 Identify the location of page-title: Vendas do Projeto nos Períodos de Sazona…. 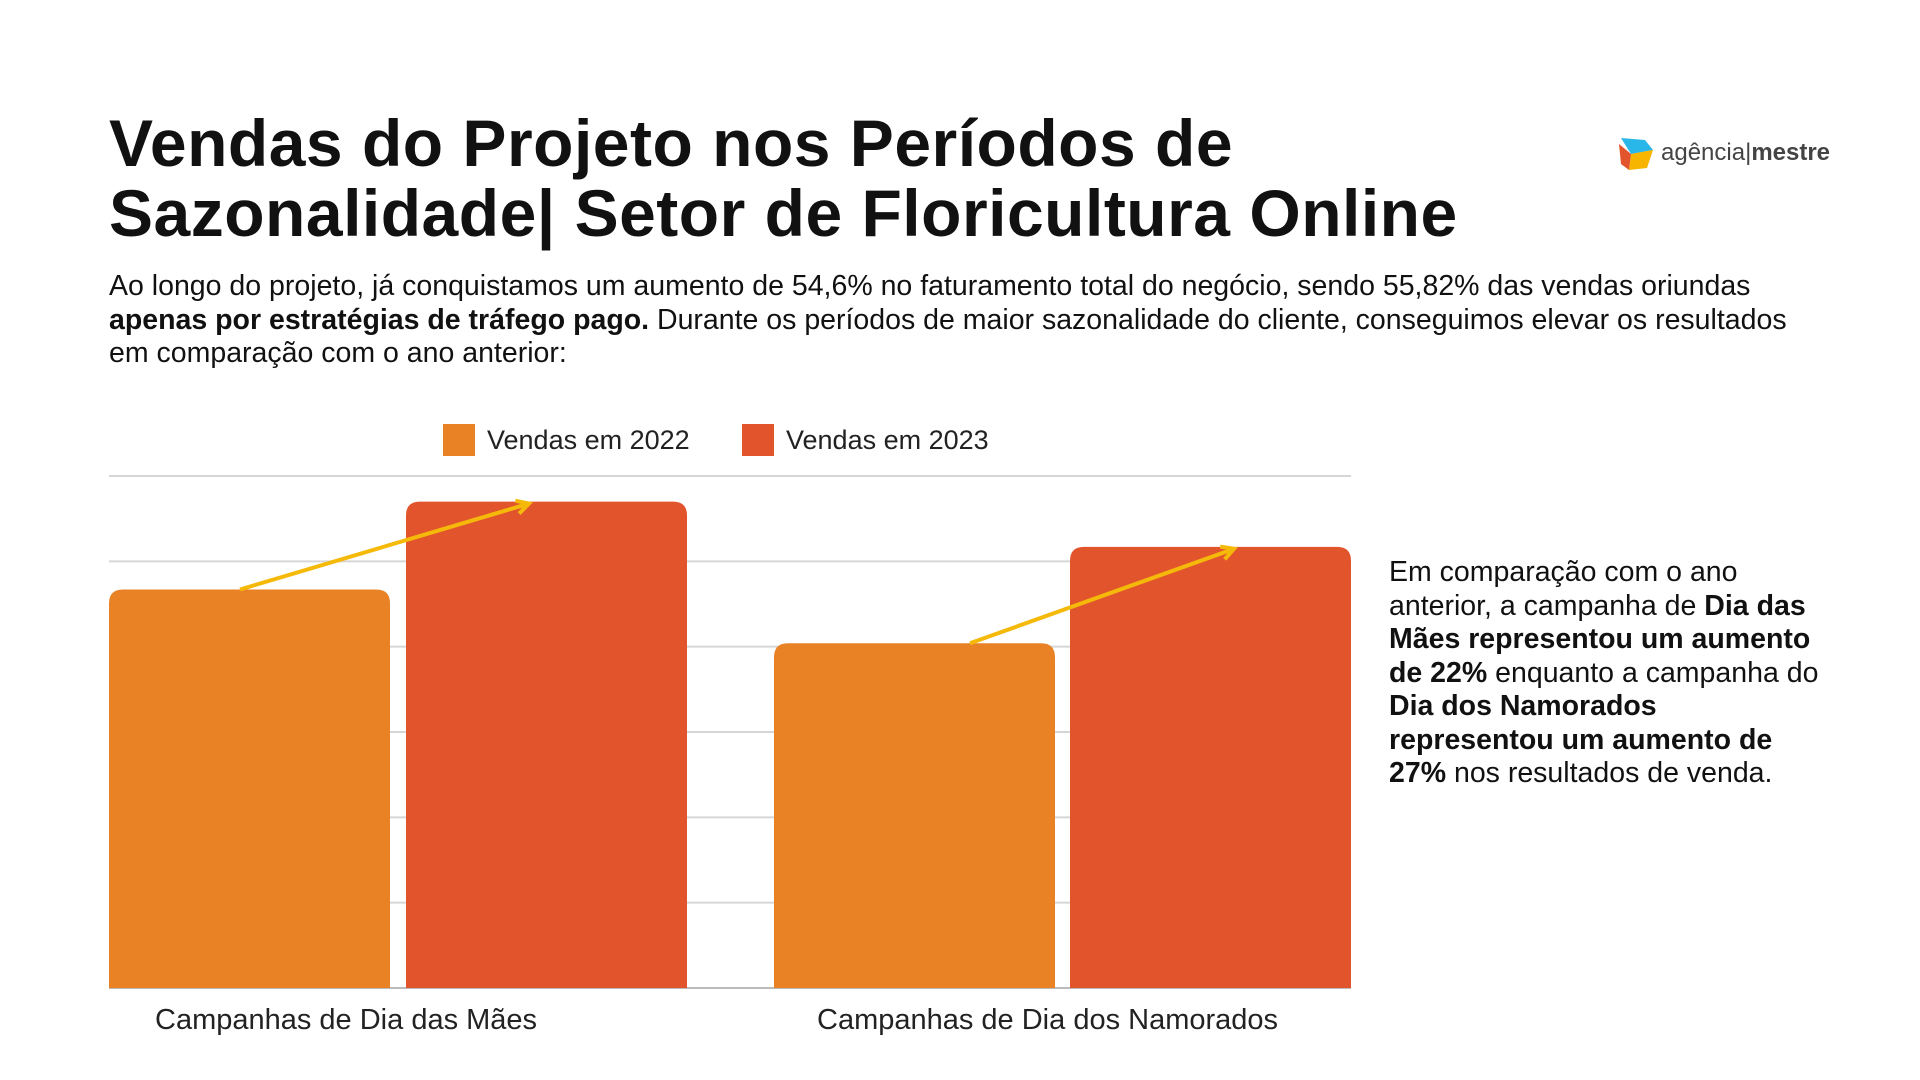
(783, 178).